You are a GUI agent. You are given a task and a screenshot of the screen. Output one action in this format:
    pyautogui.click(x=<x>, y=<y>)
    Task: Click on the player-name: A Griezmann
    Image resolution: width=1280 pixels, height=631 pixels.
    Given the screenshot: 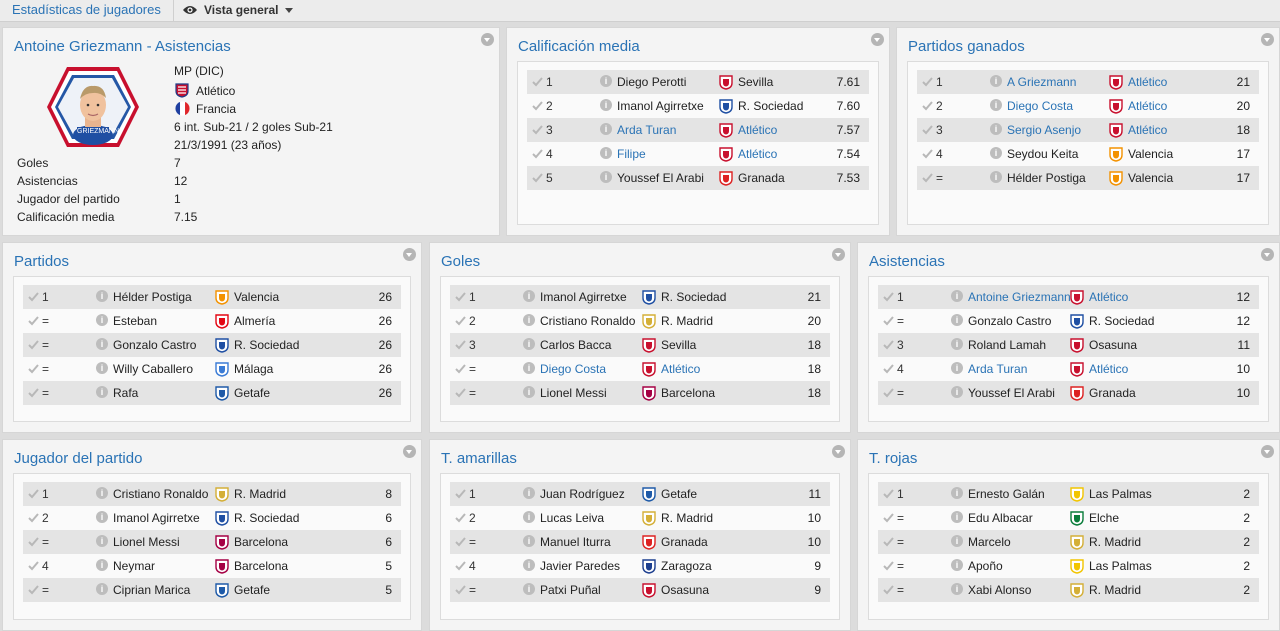 What is the action you would take?
    pyautogui.click(x=1042, y=82)
    